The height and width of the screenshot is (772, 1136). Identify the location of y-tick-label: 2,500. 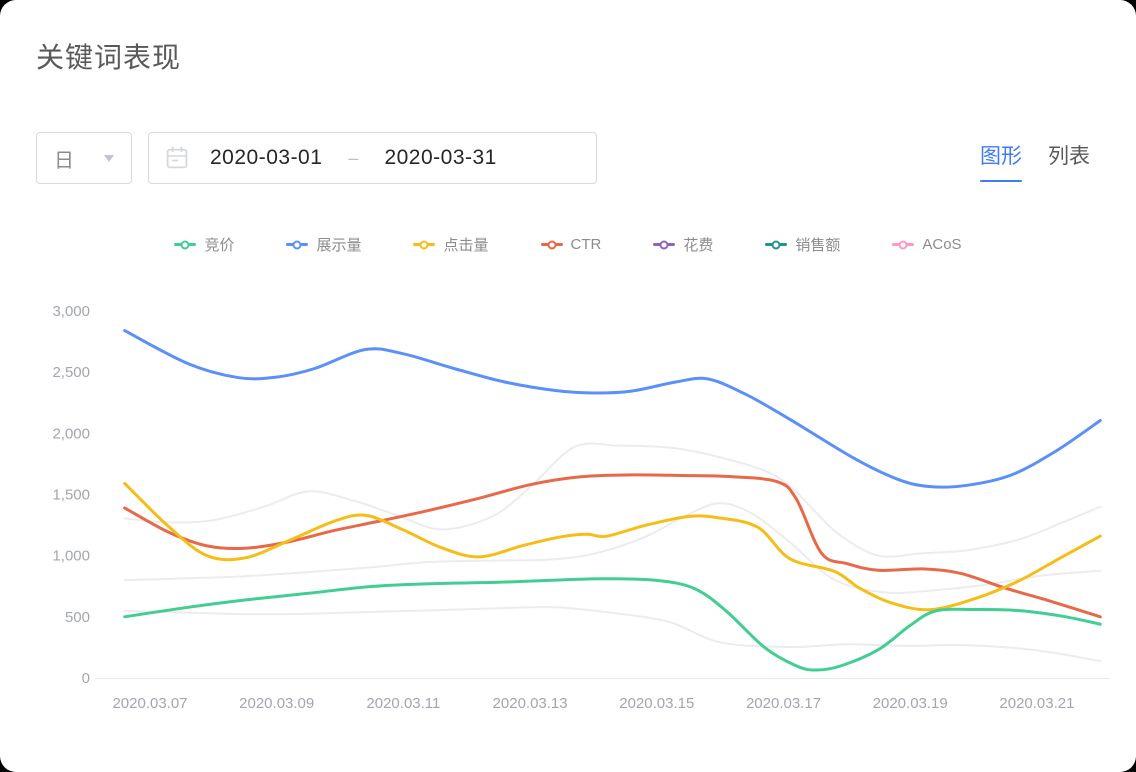
(71, 372).